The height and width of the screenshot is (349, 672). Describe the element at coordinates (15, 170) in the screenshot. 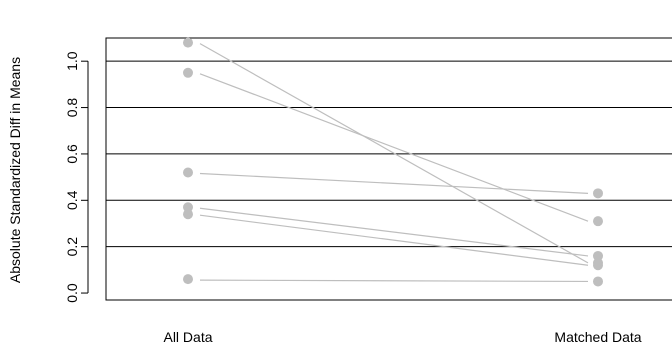

I see `y-axis-label: Absolute Standardized Diff in Means` at that location.